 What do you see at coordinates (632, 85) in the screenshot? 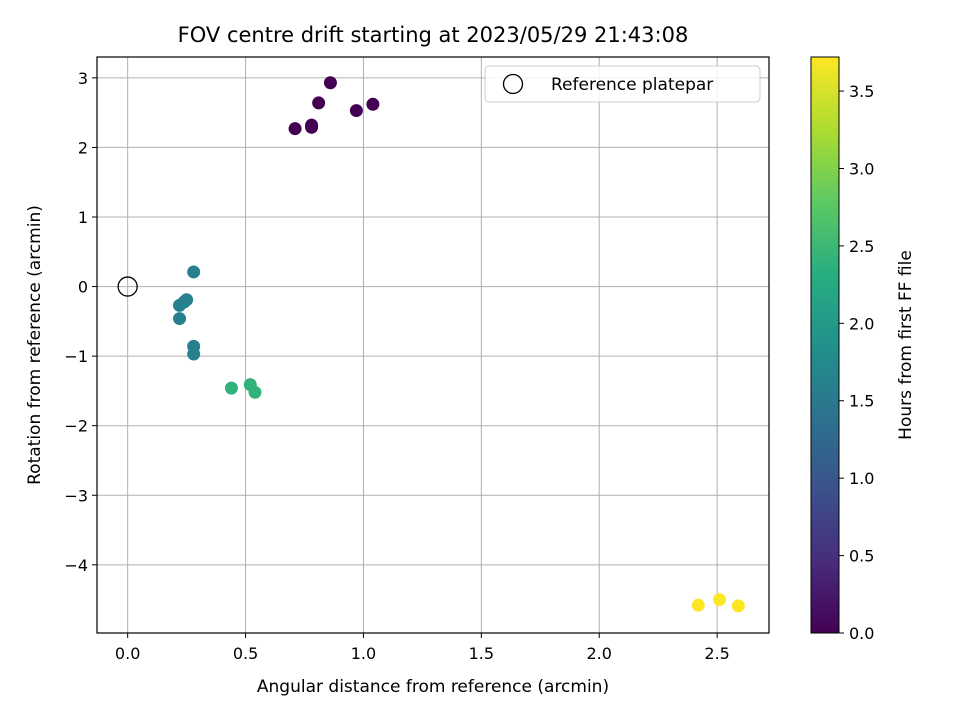
I see `legend-label-reference-platepar: Reference platepar` at bounding box center [632, 85].